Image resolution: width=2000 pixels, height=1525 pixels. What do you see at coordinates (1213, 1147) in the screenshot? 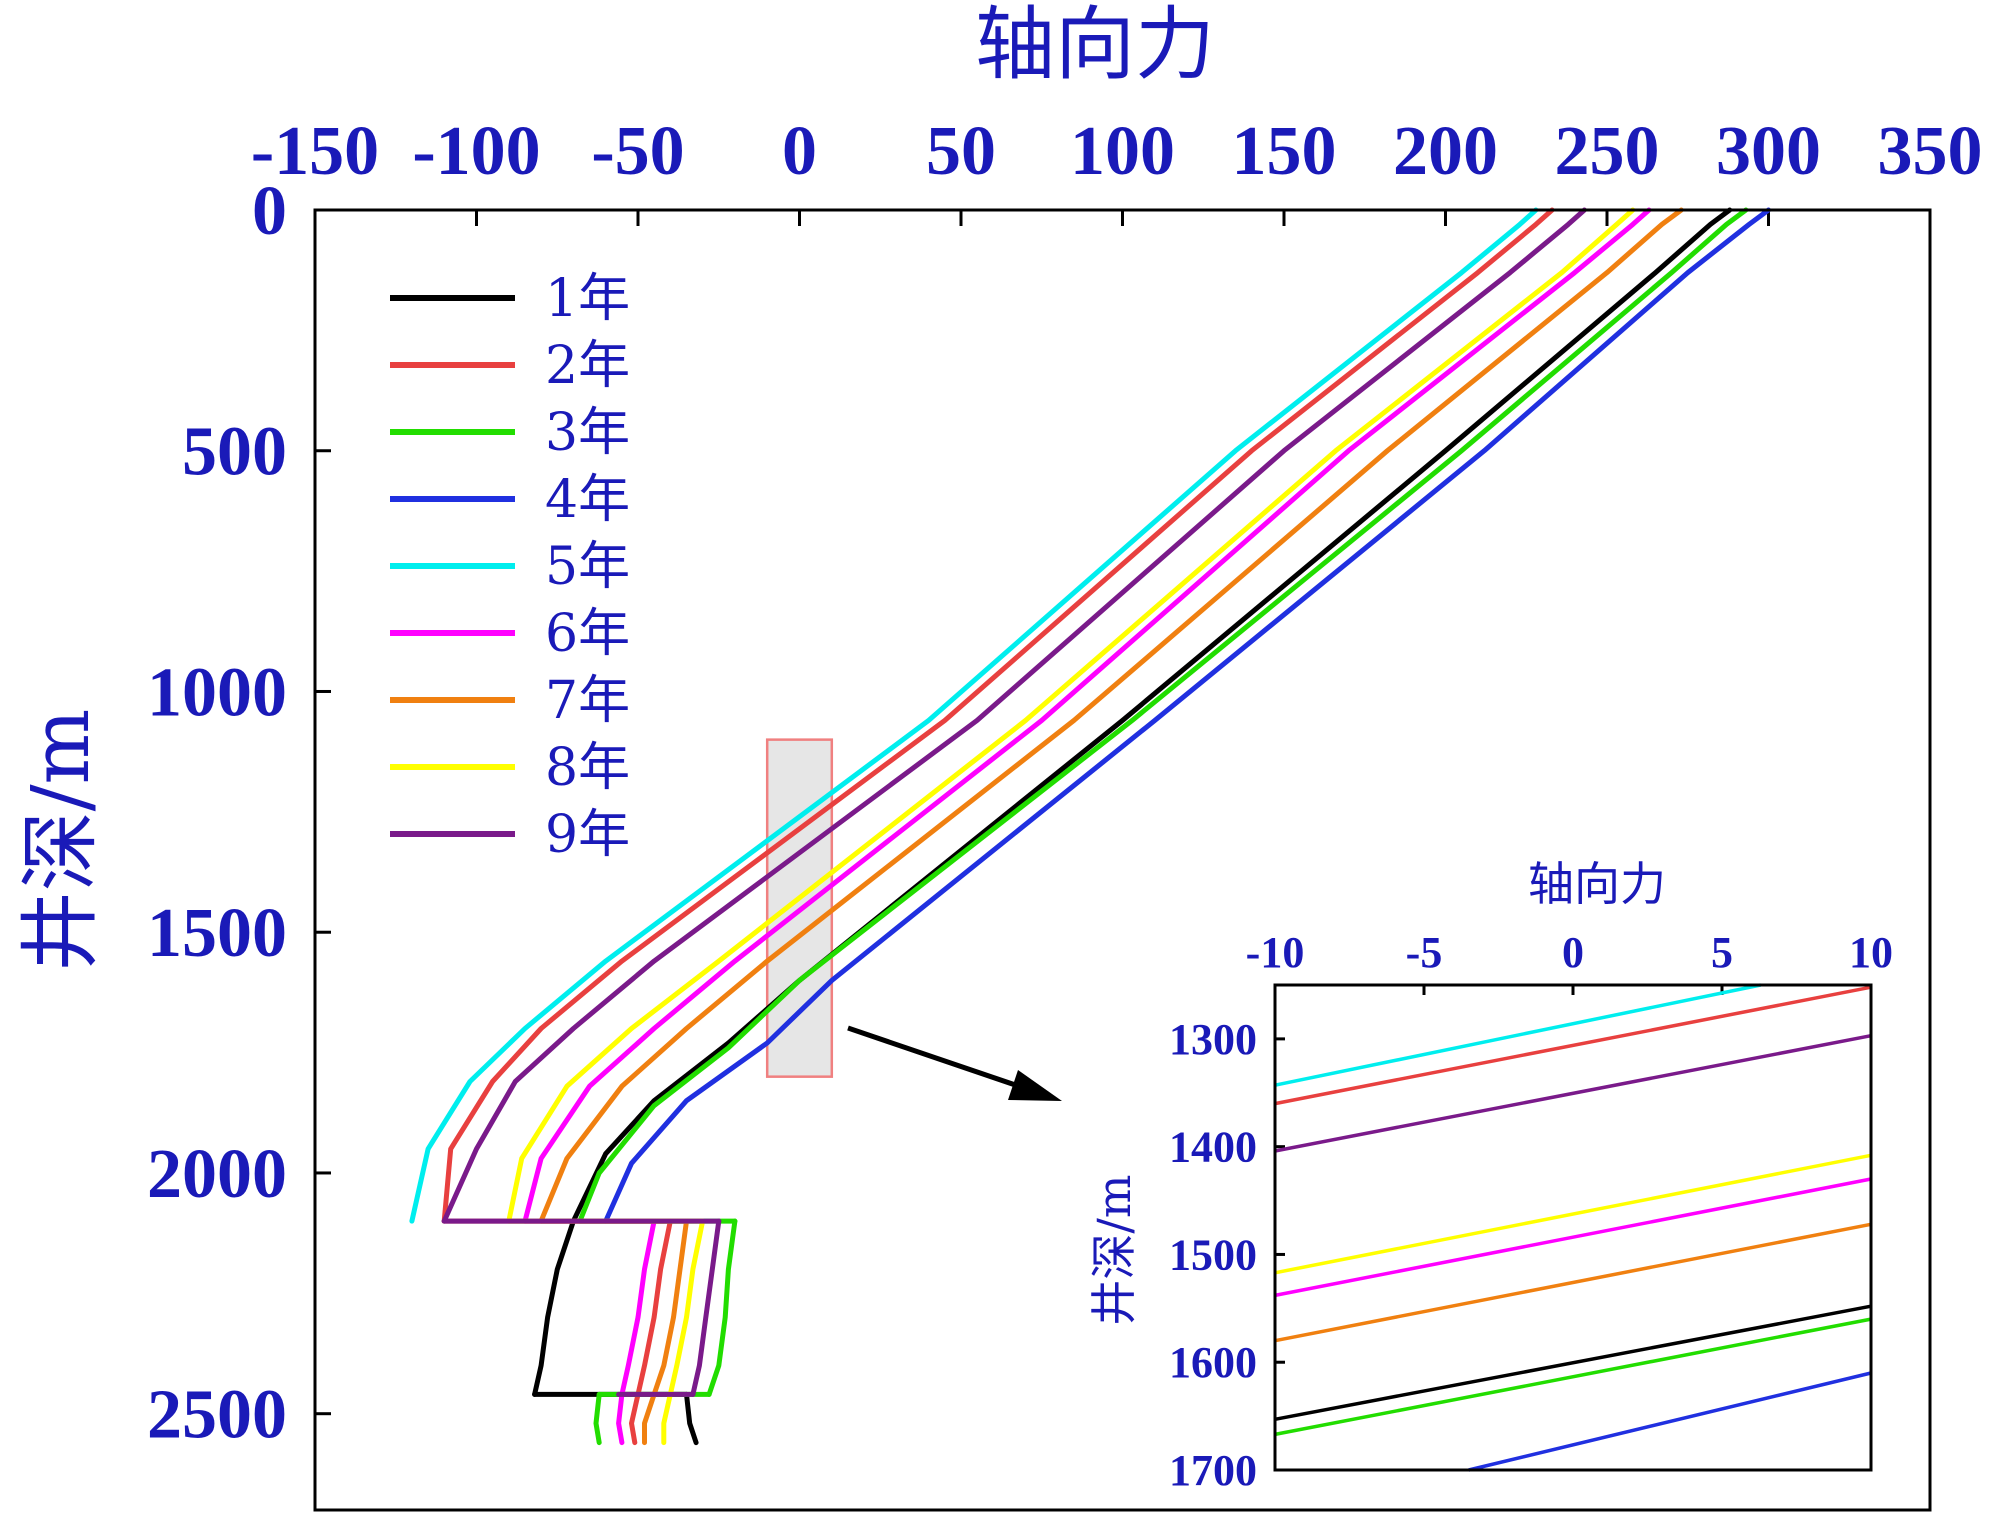
I see `y-tick-label: 1400` at bounding box center [1213, 1147].